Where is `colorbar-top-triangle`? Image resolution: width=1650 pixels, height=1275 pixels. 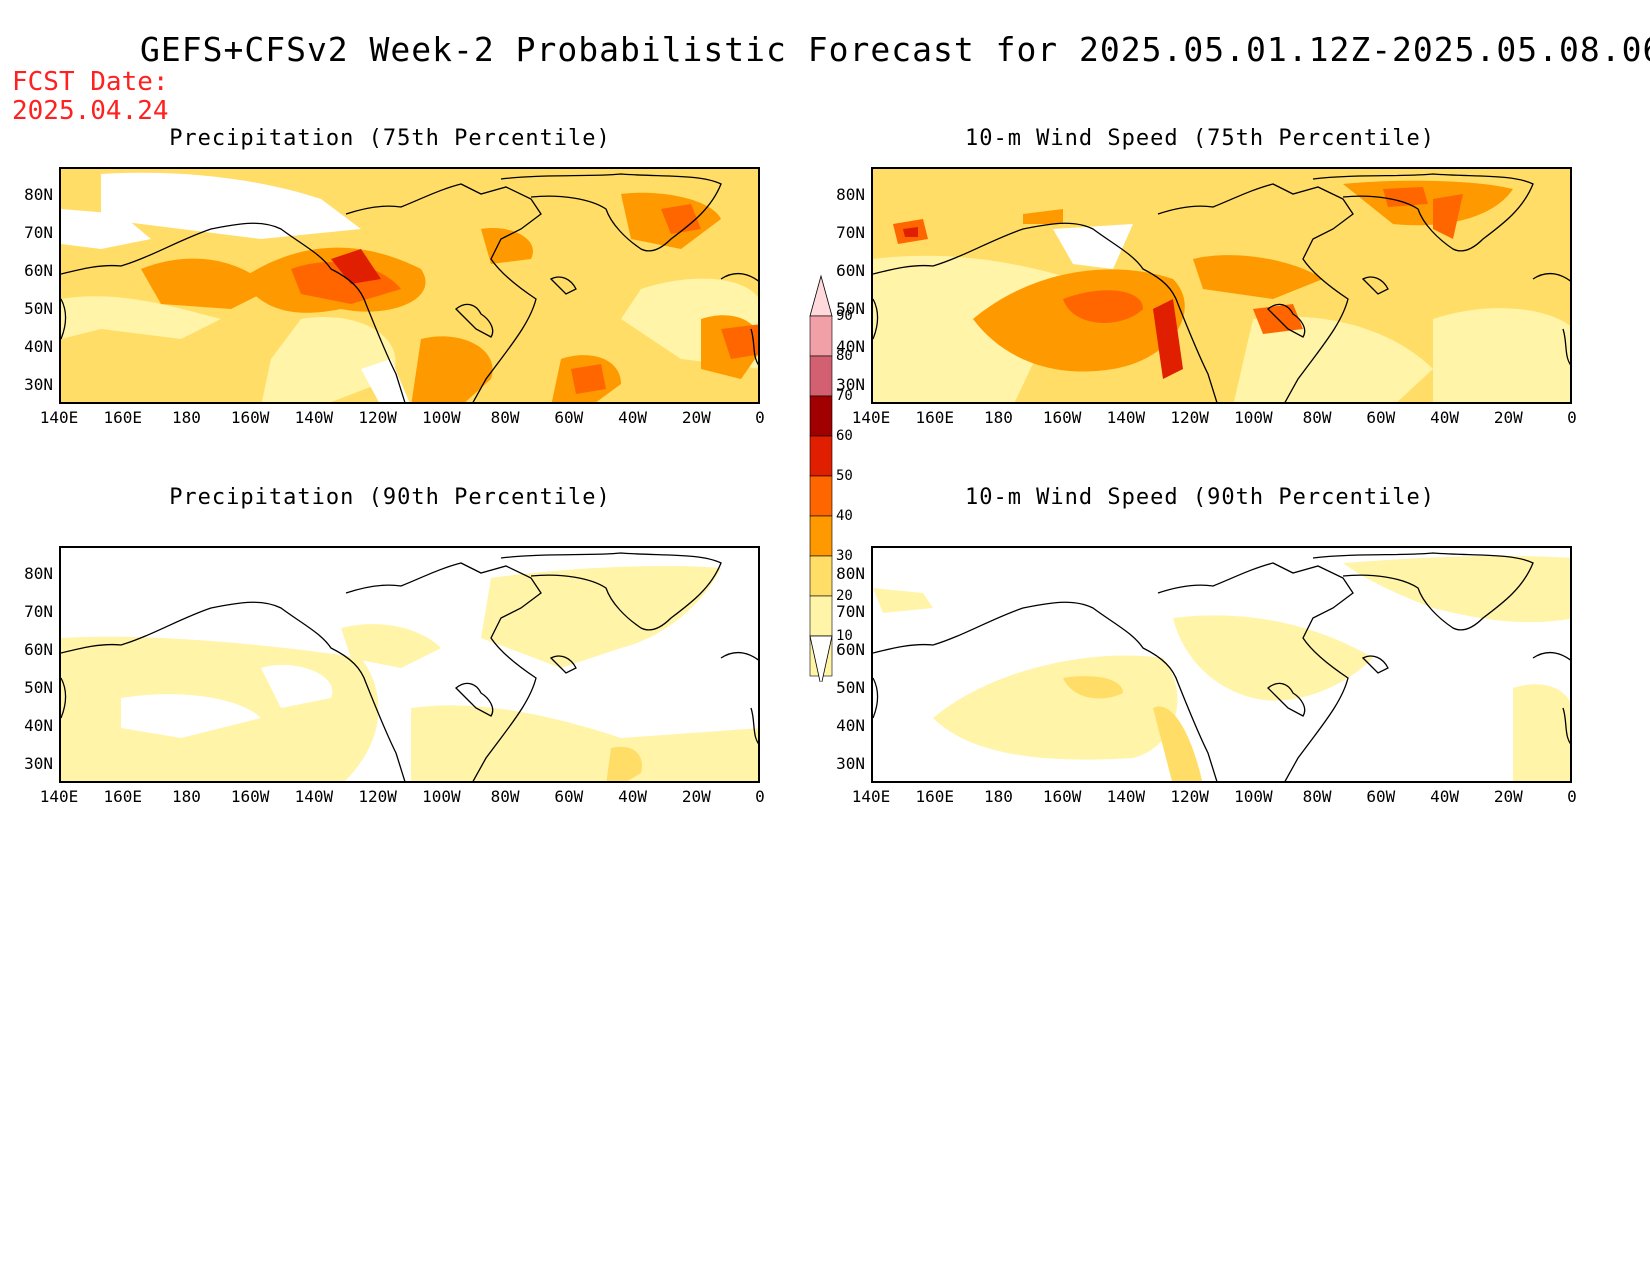 colorbar-top-triangle is located at coordinates (821, 295).